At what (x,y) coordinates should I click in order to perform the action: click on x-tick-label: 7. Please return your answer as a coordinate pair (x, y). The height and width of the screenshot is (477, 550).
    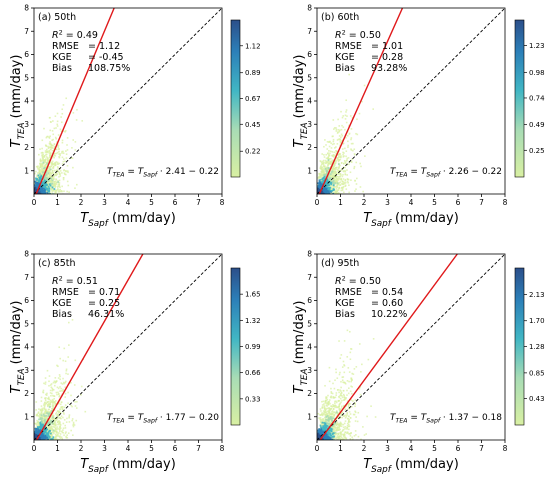
    Looking at the image, I should click on (481, 202).